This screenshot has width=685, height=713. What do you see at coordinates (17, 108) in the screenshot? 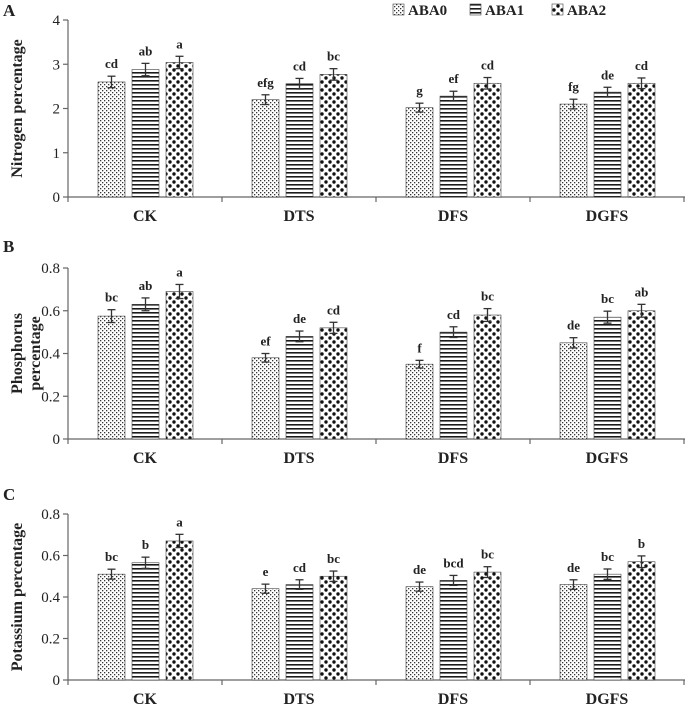
I see `y-axis-label: Nitrogen percentage` at bounding box center [17, 108].